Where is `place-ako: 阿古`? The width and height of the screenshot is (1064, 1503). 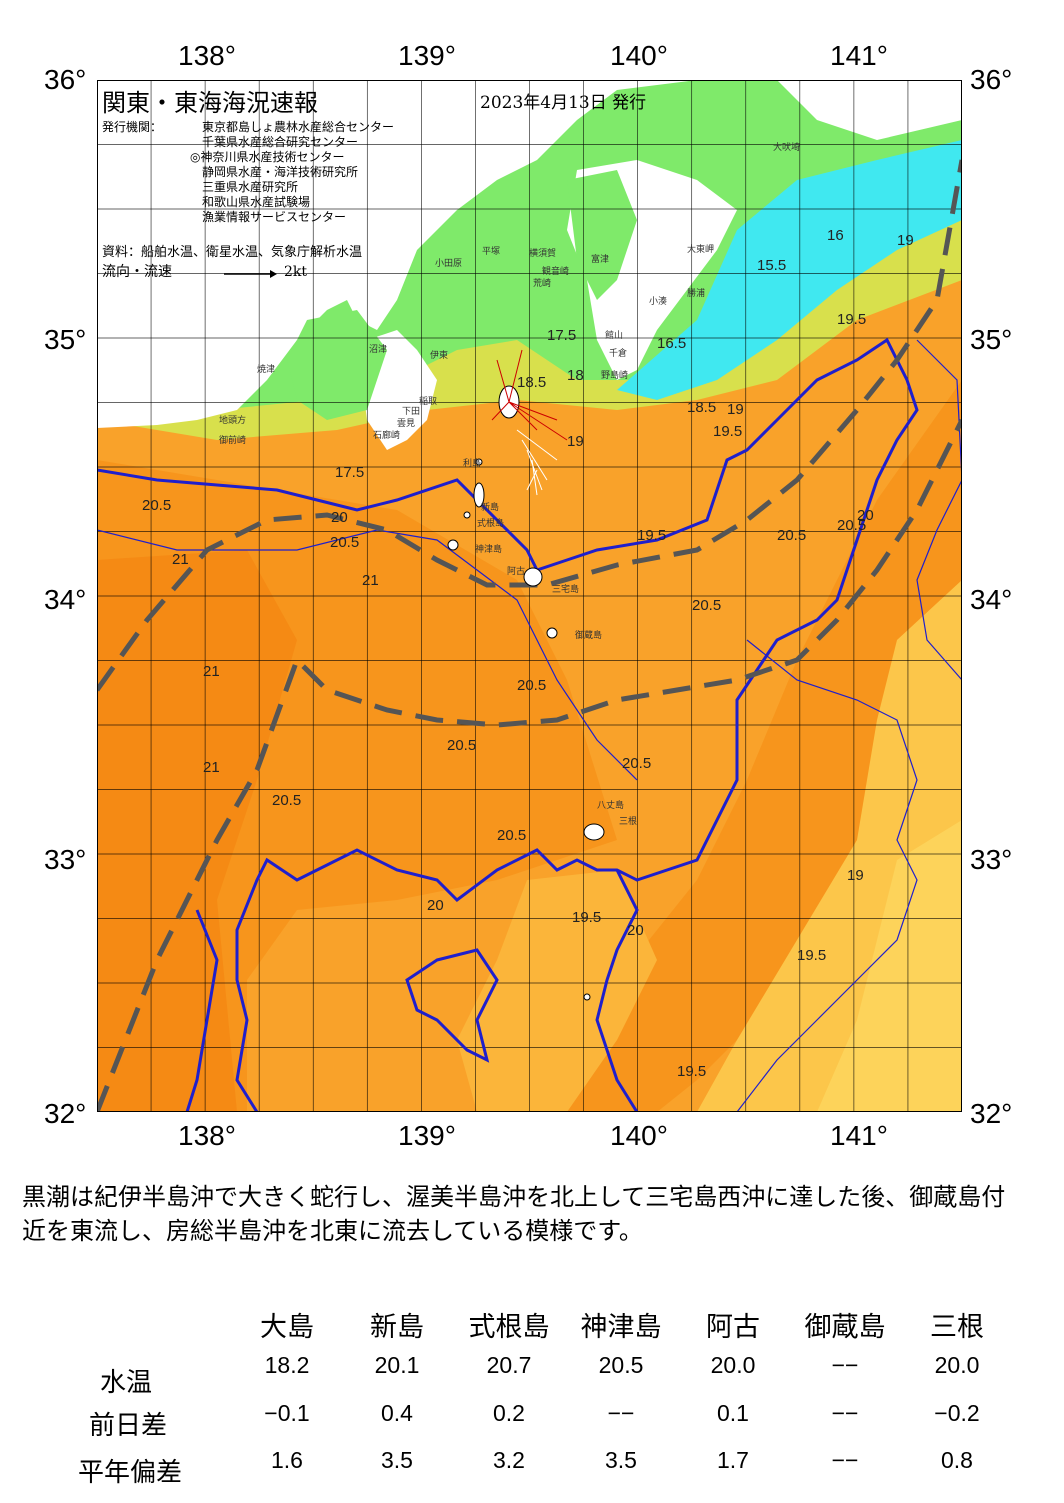
place-ako: 阿古 is located at coordinates (516, 571).